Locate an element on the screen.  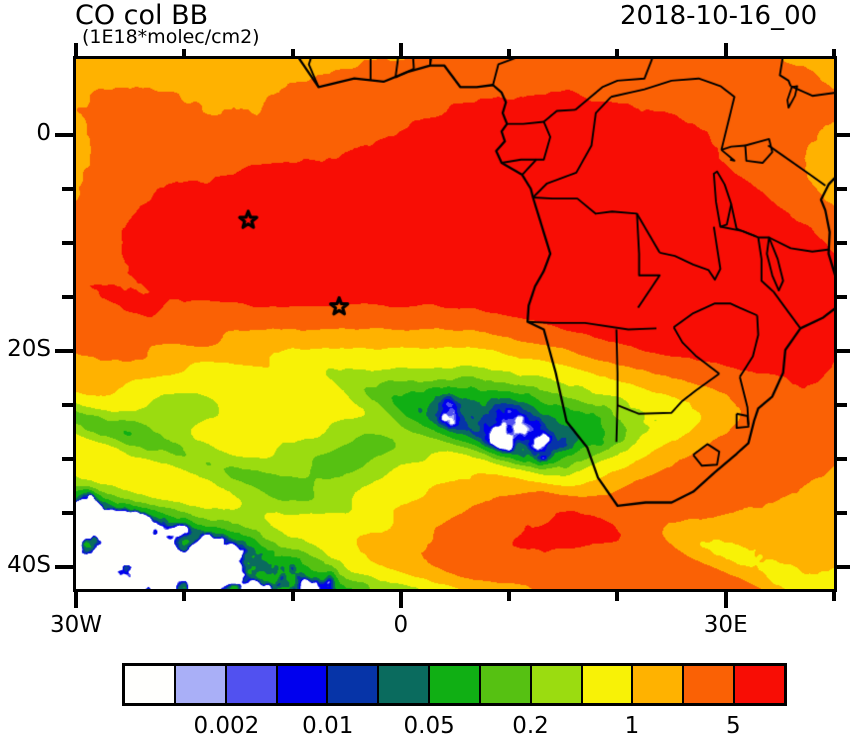
colorbar is located at coordinates (454, 684).